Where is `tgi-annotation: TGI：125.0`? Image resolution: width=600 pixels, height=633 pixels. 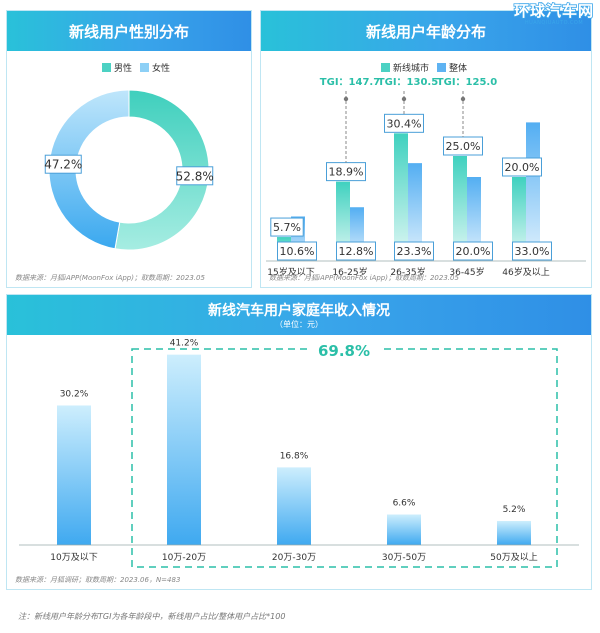 tgi-annotation: TGI：125.0 is located at coordinates (467, 82).